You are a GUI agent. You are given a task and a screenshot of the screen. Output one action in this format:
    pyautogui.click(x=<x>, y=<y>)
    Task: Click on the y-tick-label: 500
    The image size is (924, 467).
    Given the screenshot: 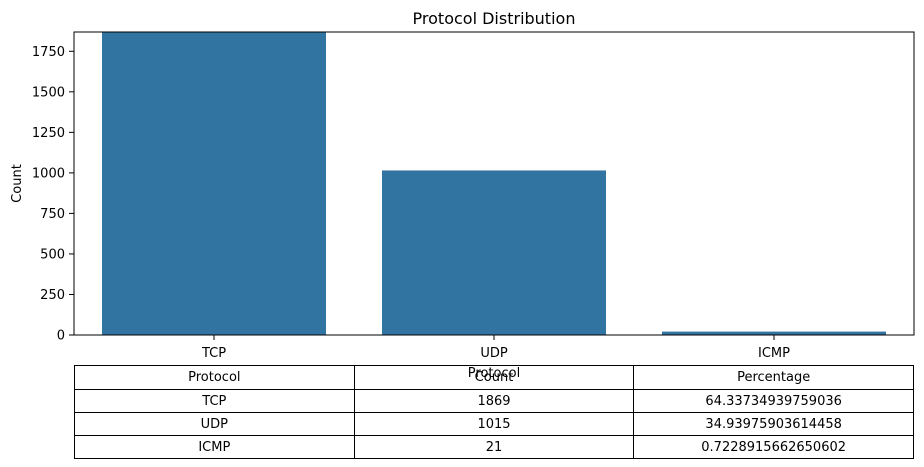 What is the action you would take?
    pyautogui.click(x=52, y=254)
    